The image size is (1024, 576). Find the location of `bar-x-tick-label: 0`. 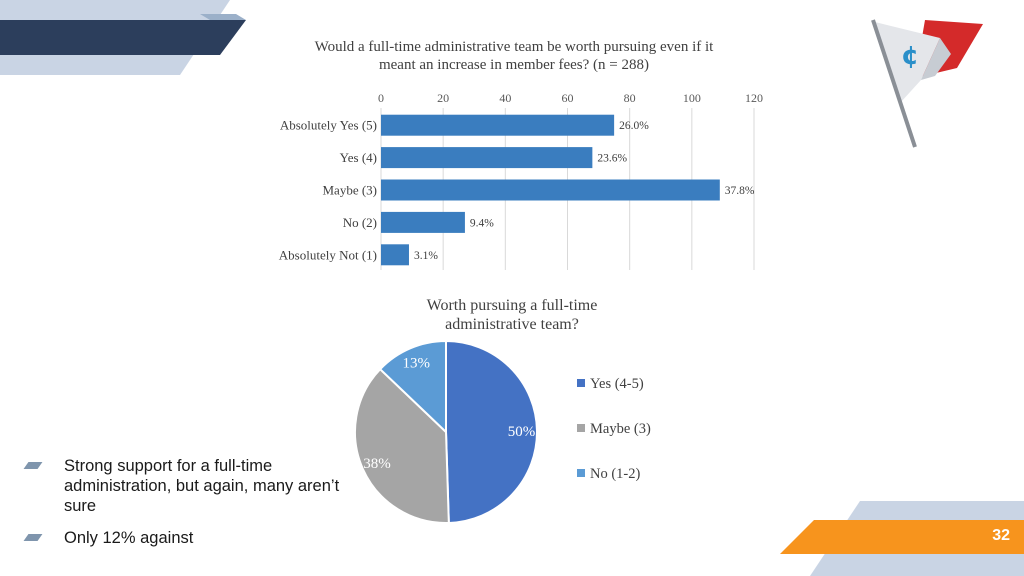

bar-x-tick-label: 0 is located at coordinates (381, 98).